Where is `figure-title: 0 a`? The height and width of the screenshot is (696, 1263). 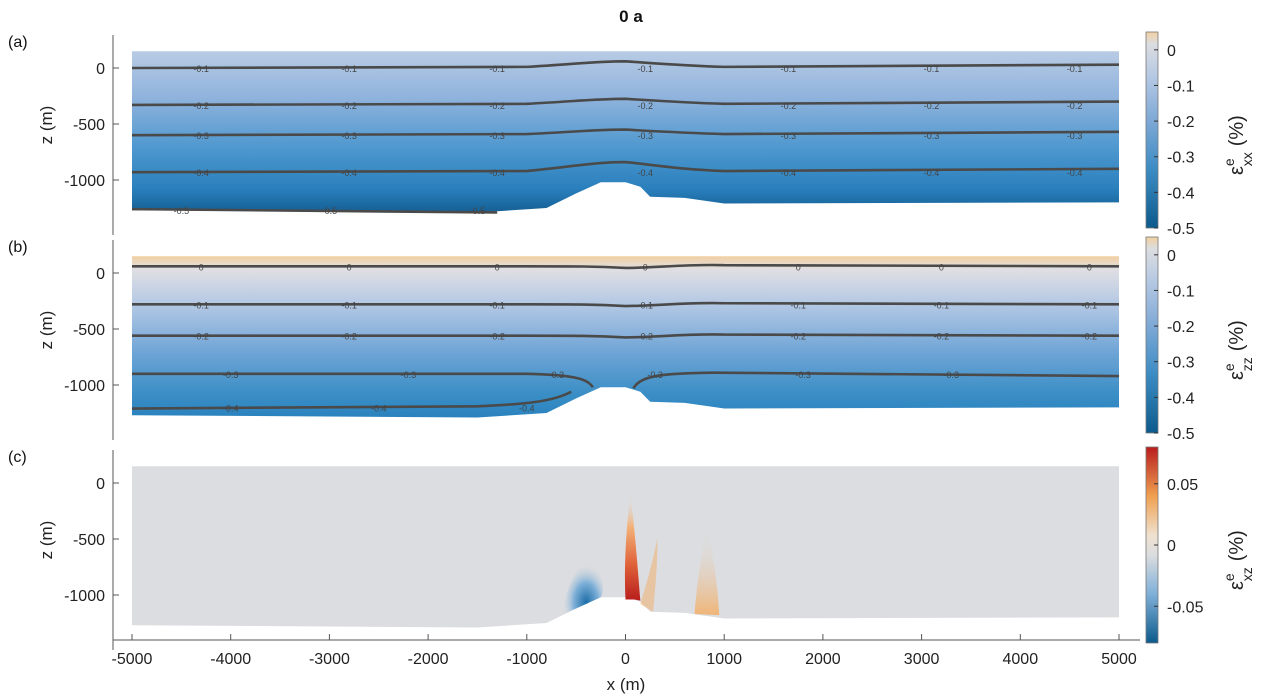 figure-title: 0 a is located at coordinates (631, 16).